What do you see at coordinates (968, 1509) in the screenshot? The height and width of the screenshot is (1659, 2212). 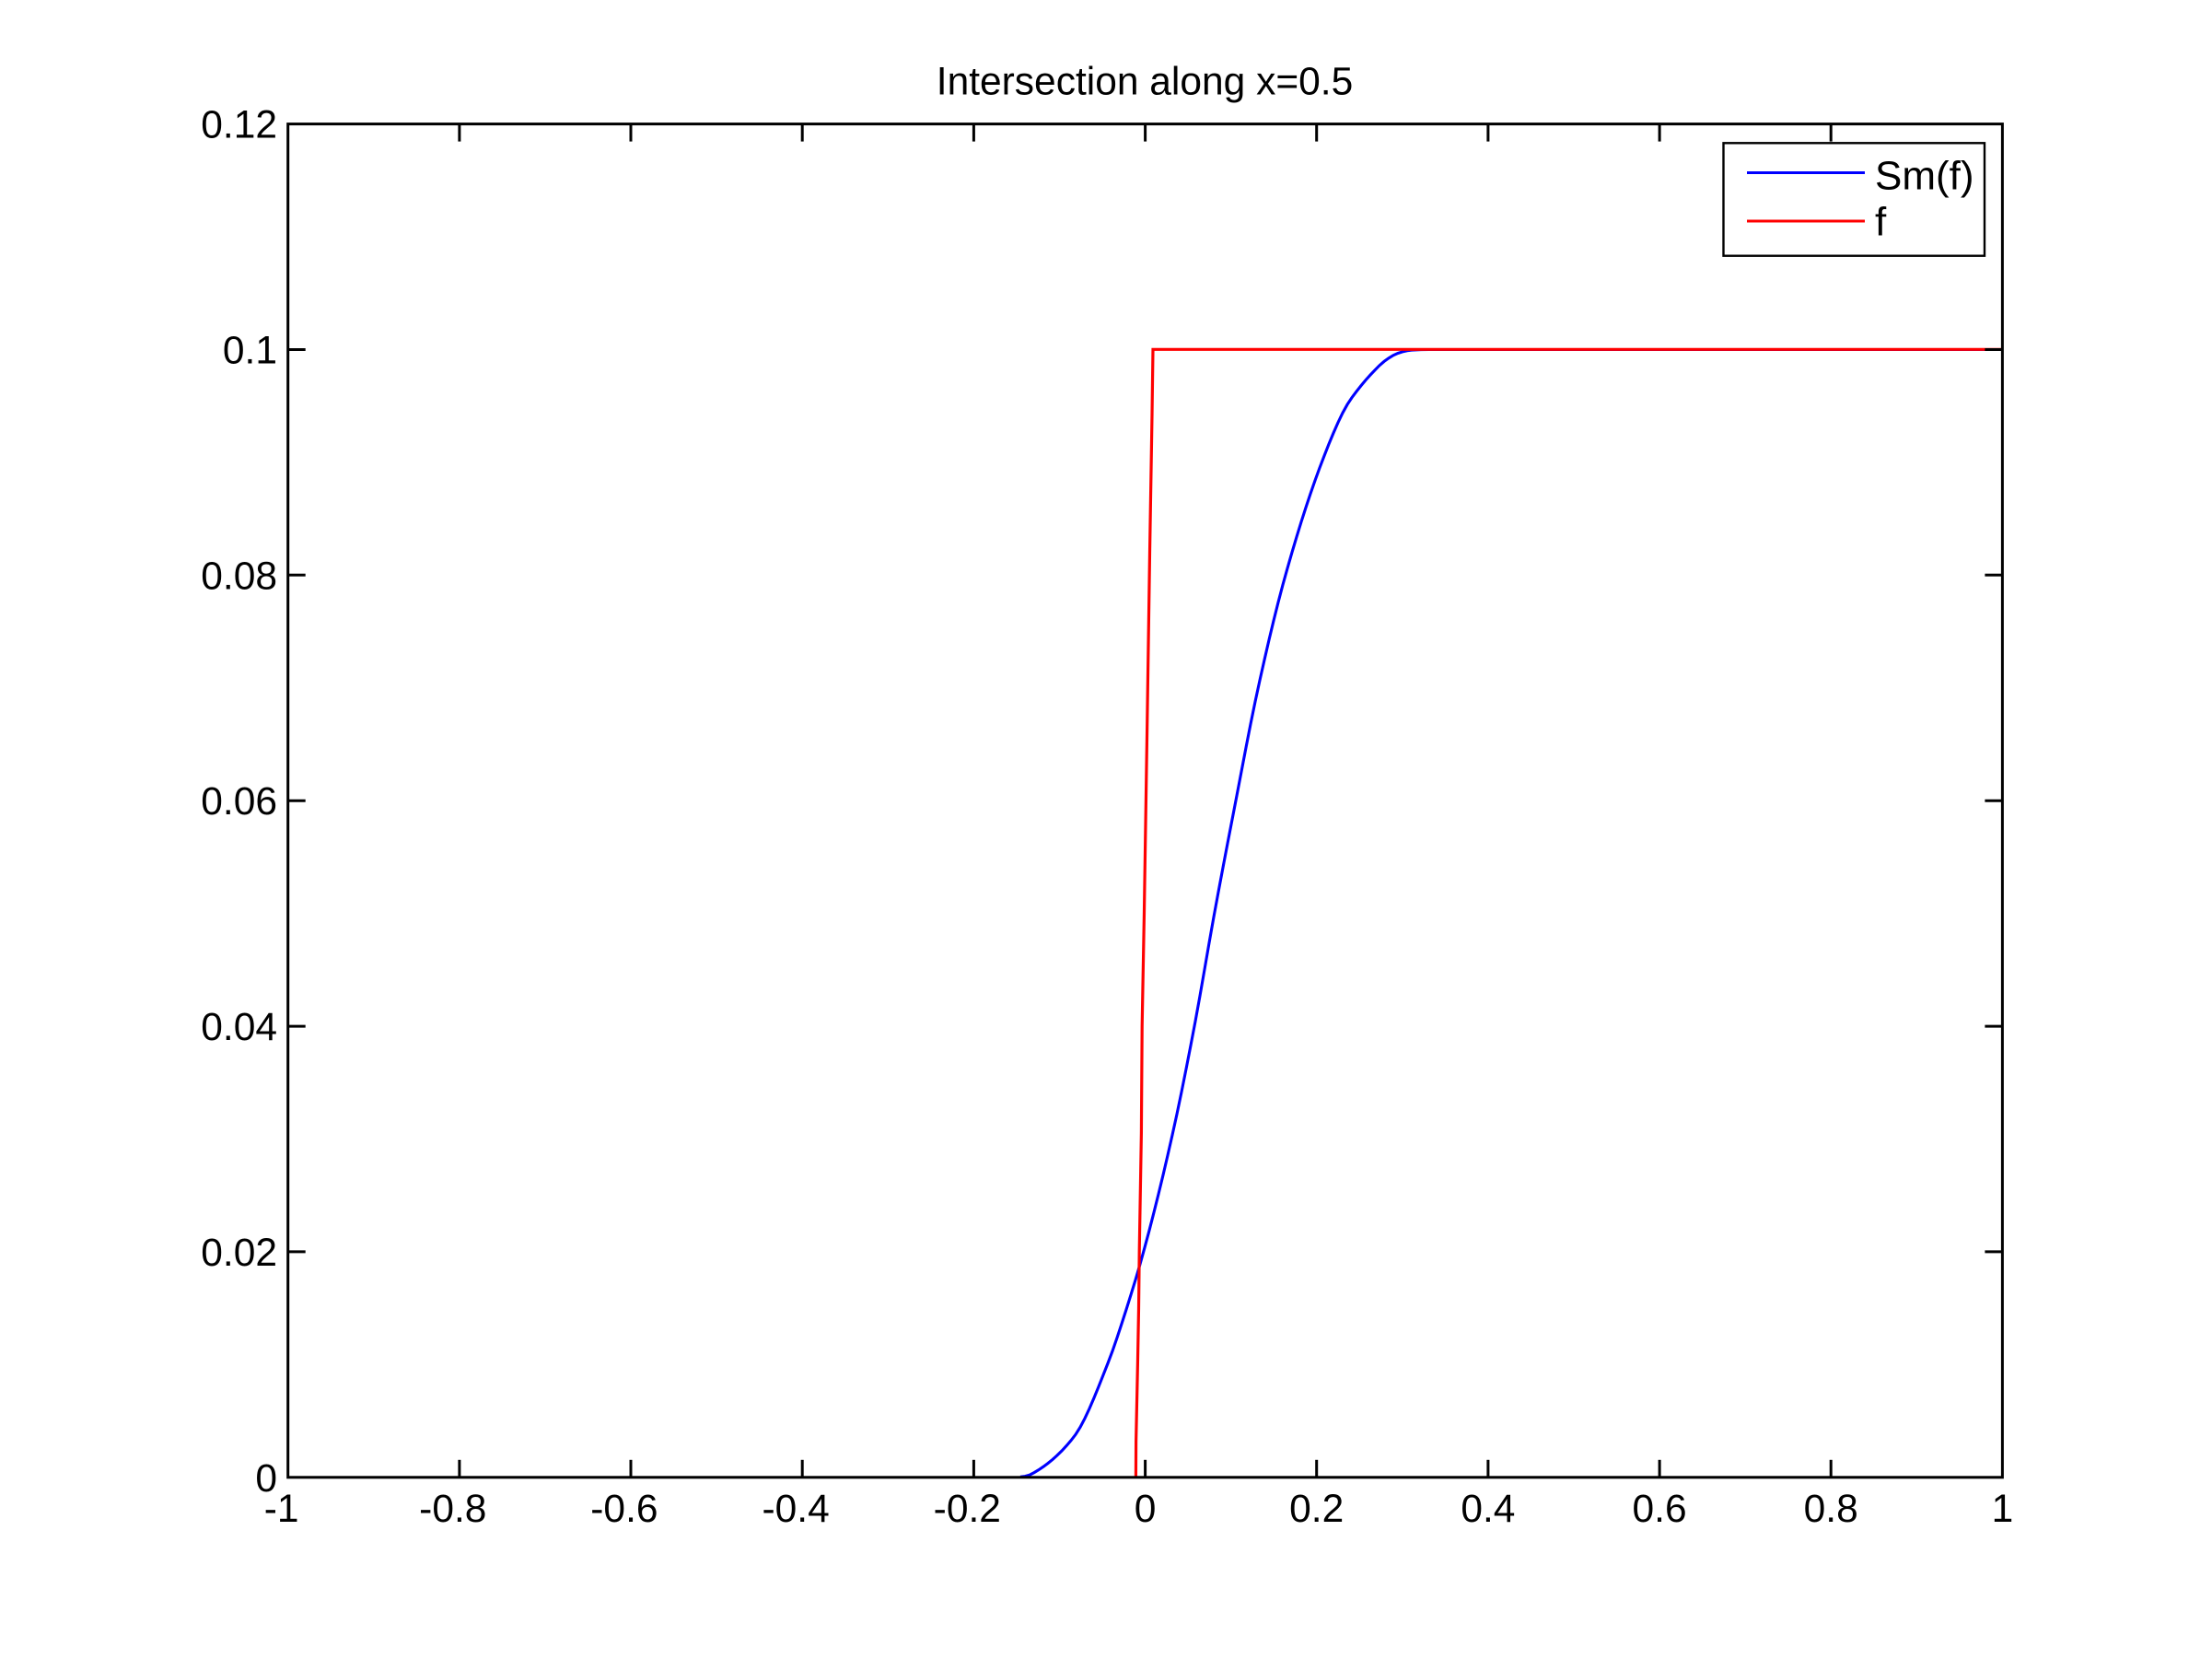 I see `svg-text: -0.2` at bounding box center [968, 1509].